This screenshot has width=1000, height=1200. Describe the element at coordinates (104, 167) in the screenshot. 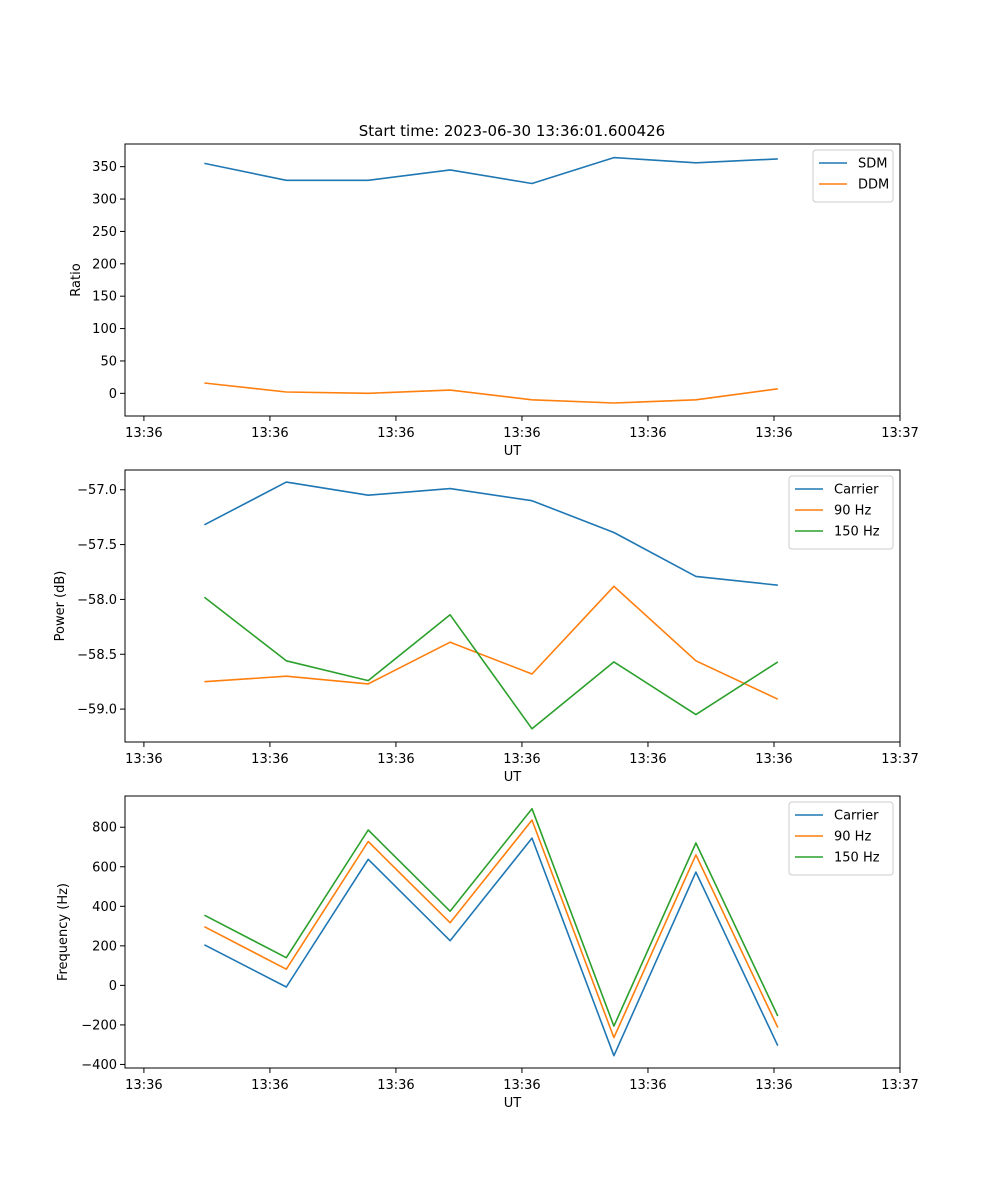

I see `y-tick-label: 350` at that location.